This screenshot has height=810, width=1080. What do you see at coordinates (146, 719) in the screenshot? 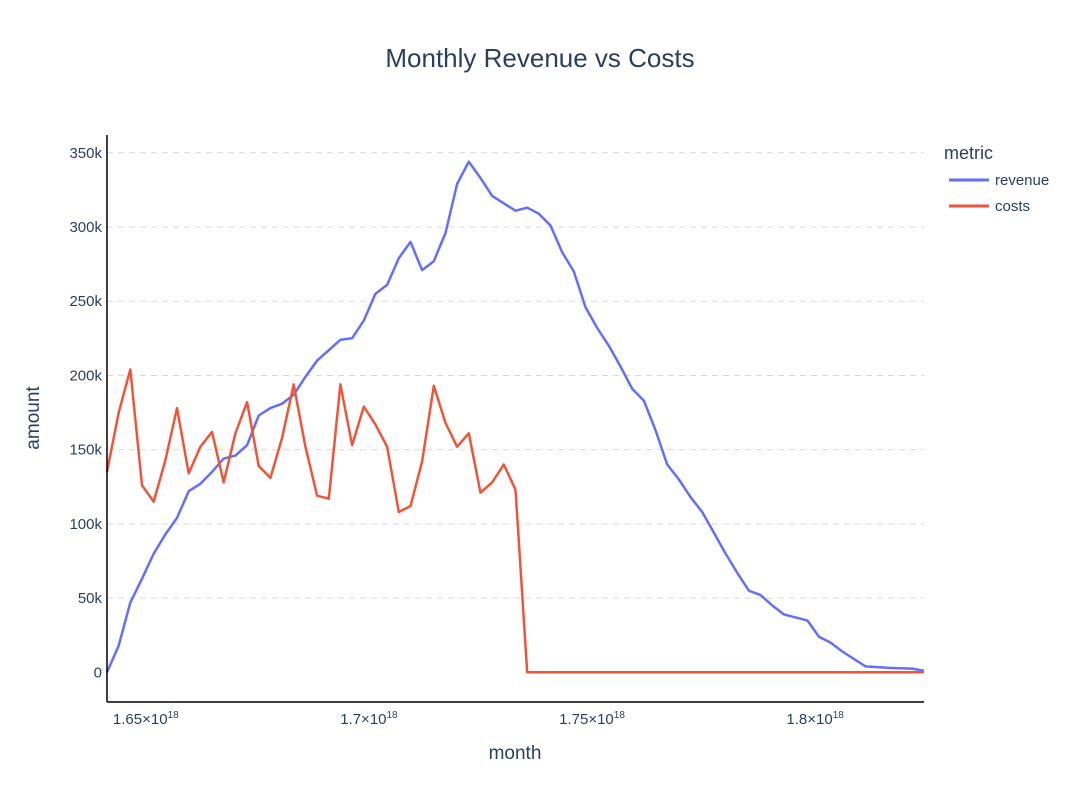
I see `x-tick-label: 1.65×10¹⁸` at bounding box center [146, 719].